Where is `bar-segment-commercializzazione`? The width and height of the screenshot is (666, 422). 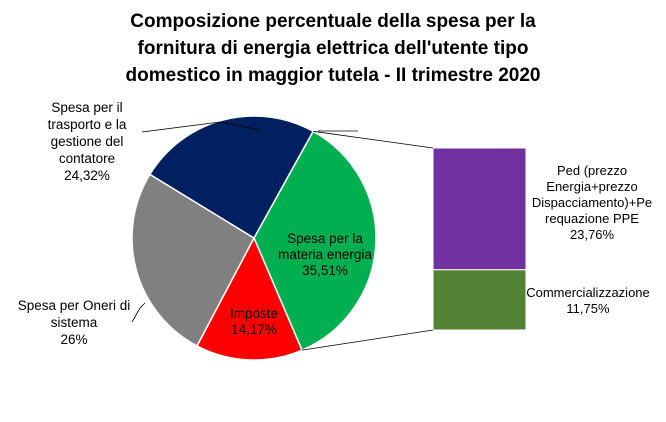 bar-segment-commercializzazione is located at coordinates (479, 300).